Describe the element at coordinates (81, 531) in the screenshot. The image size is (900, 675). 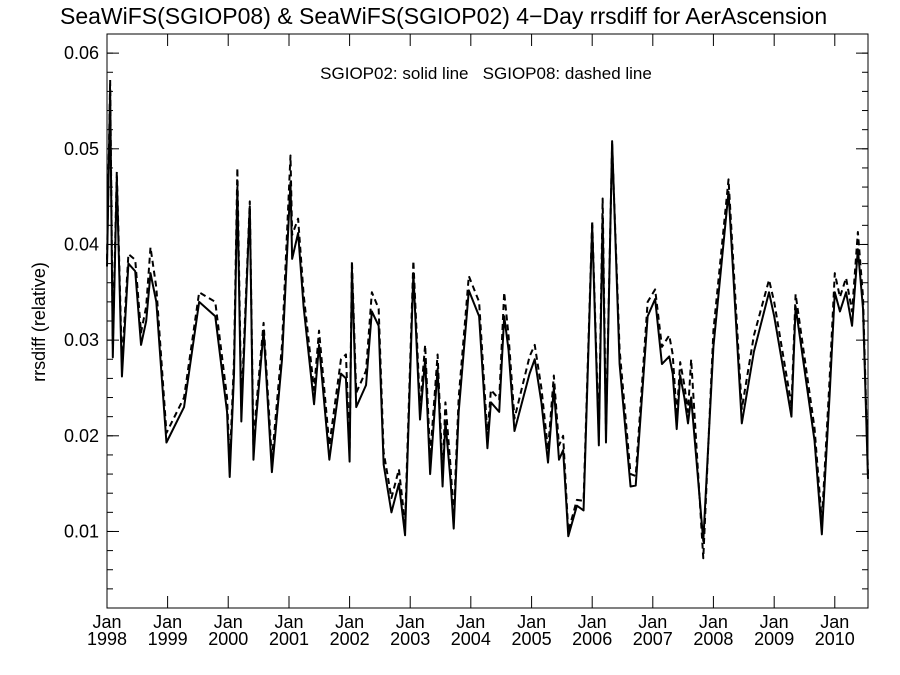
I see `y-tick-label: 0.01` at that location.